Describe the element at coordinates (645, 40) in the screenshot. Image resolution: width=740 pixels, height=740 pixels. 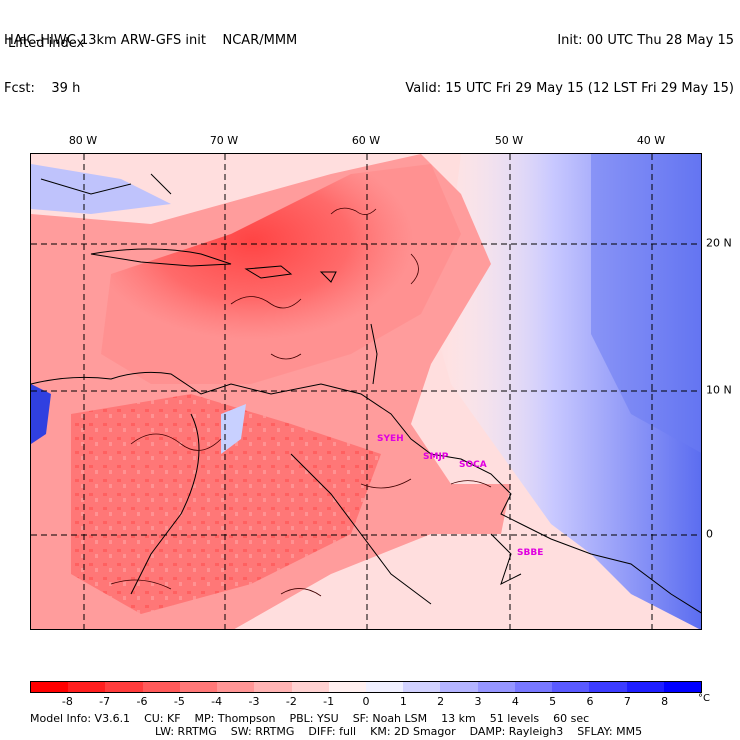
I see `init-time: Init: 00 UTC Thu 28 May 15` at that location.